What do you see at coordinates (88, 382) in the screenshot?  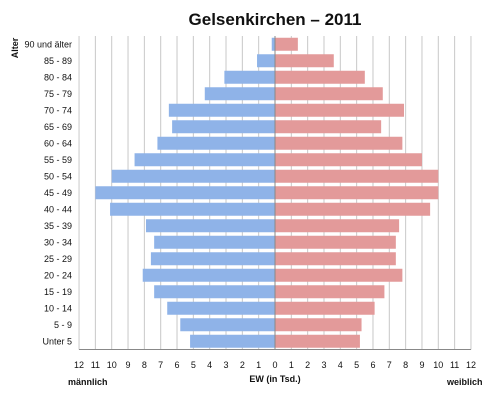 I see `left-side-label: männlich` at bounding box center [88, 382].